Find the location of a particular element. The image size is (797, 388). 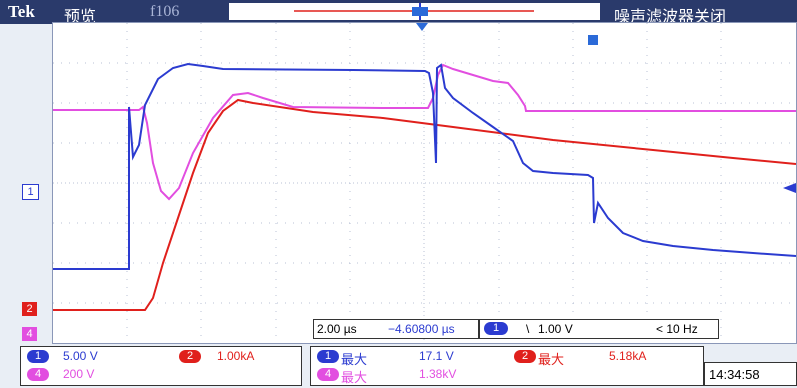

meas1-label: 最大 is located at coordinates (354, 359).